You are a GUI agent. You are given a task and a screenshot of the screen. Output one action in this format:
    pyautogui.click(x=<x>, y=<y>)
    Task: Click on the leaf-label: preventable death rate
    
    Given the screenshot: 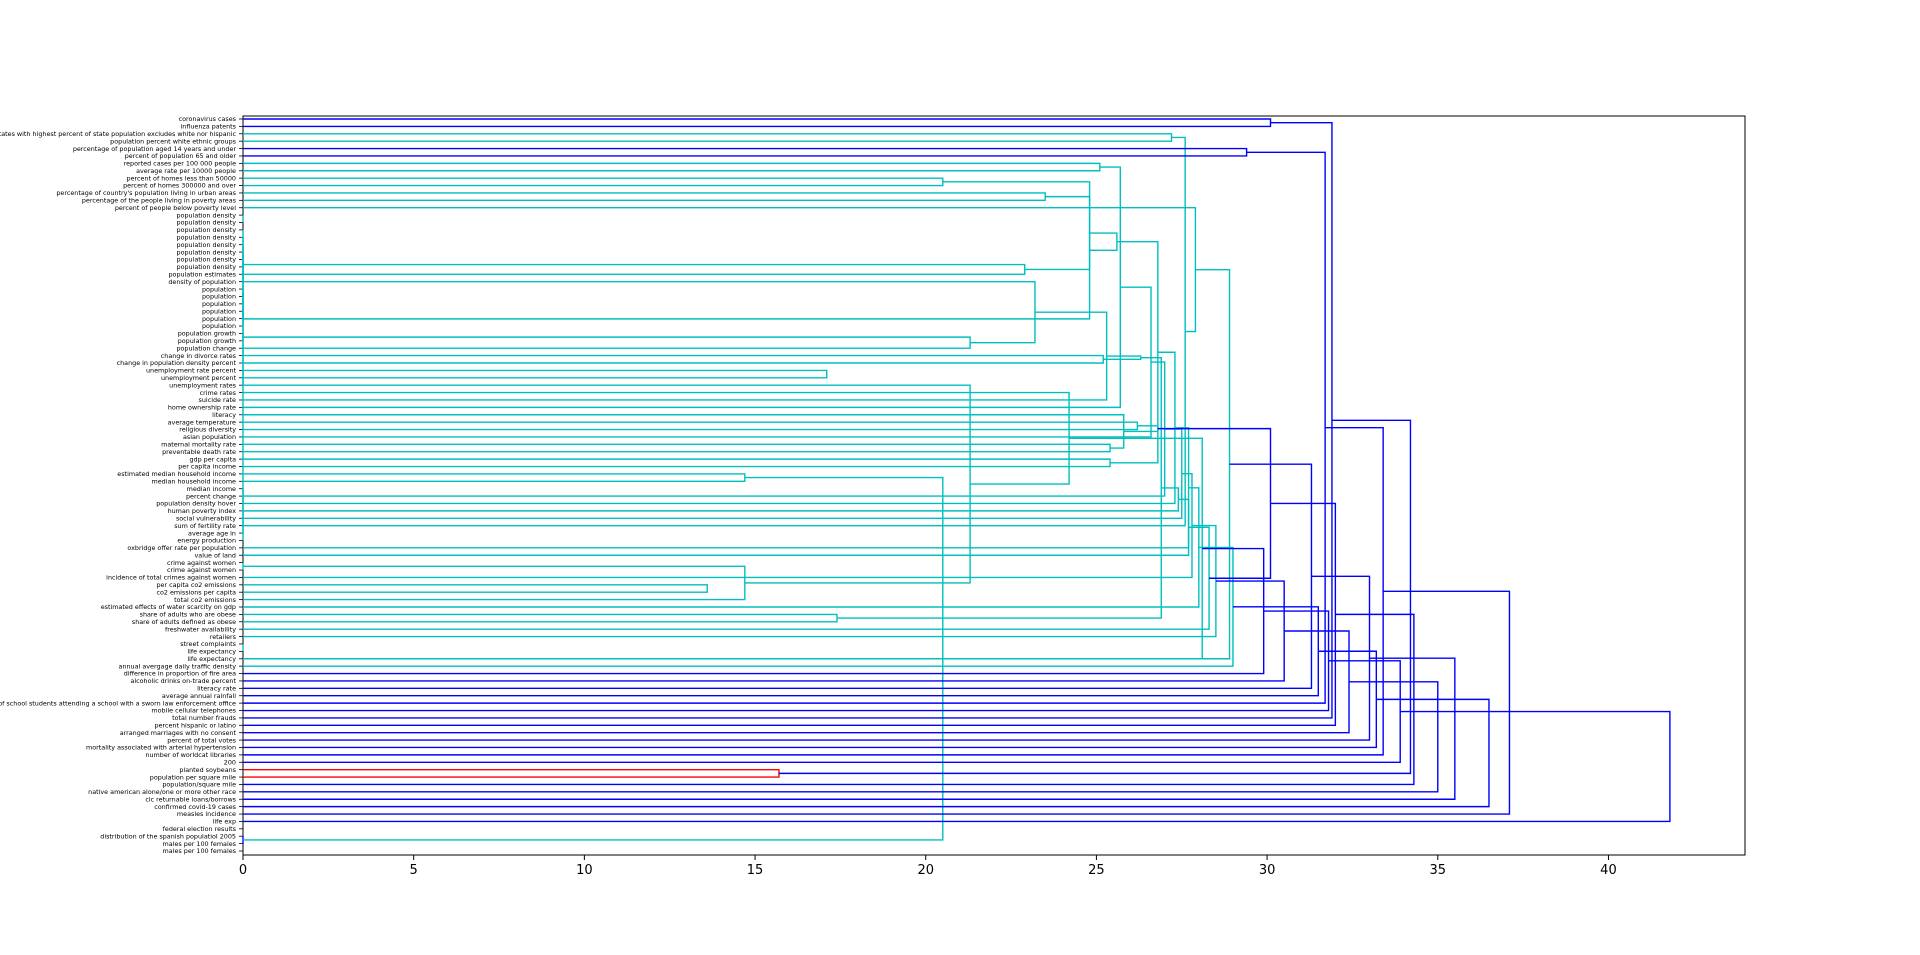 What is the action you would take?
    pyautogui.click(x=199, y=452)
    